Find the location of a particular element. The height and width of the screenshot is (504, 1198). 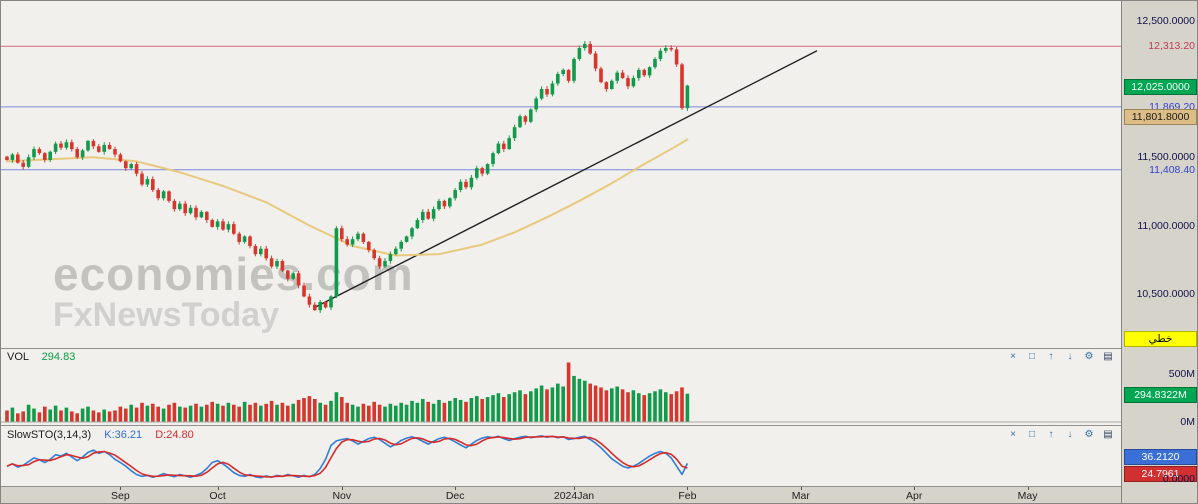

time-axis-label-oct: Oct is located at coordinates (217, 496).